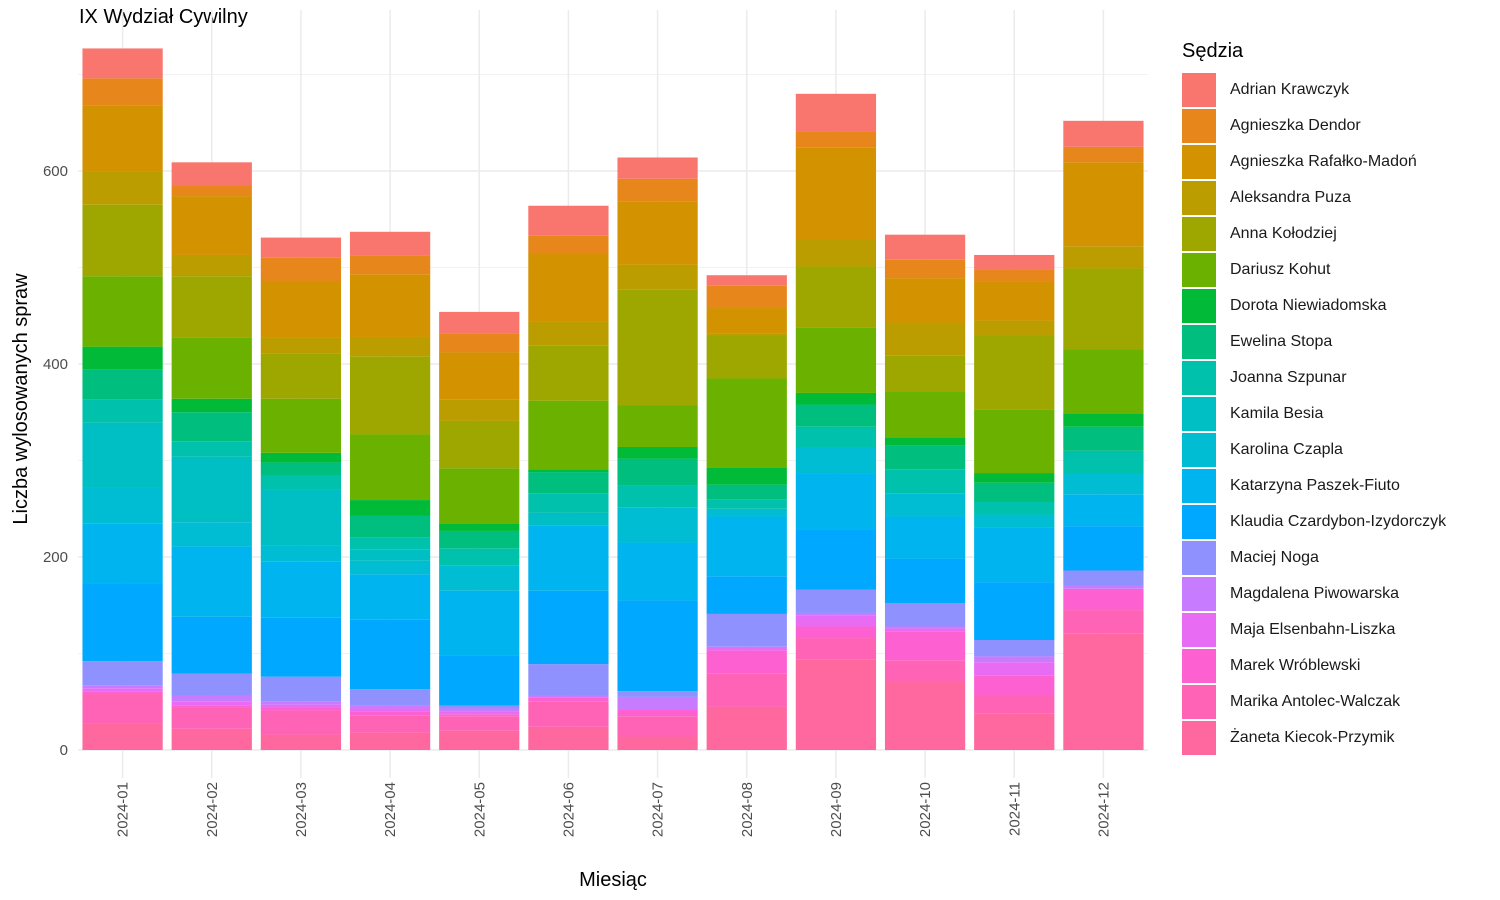 This screenshot has height=900, width=1500. Describe the element at coordinates (479, 680) in the screenshot. I see `bar-segment-2024-05-klaudia-czardybon-izydorczyk` at that location.